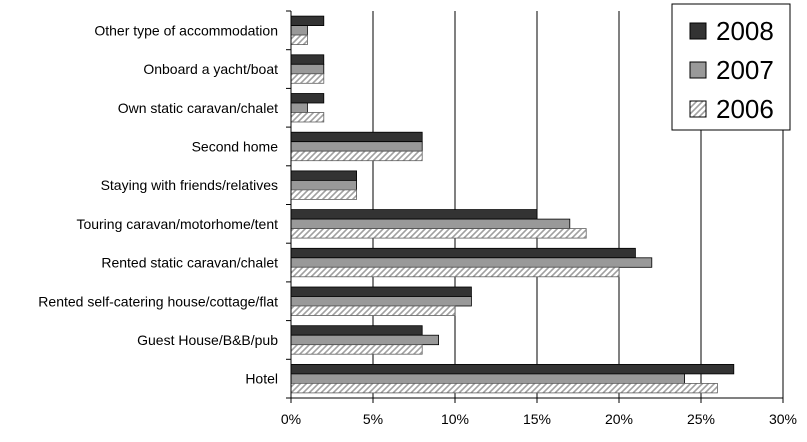 This screenshot has width=807, height=442. What do you see at coordinates (745, 70) in the screenshot?
I see `legend-label: 2007` at bounding box center [745, 70].